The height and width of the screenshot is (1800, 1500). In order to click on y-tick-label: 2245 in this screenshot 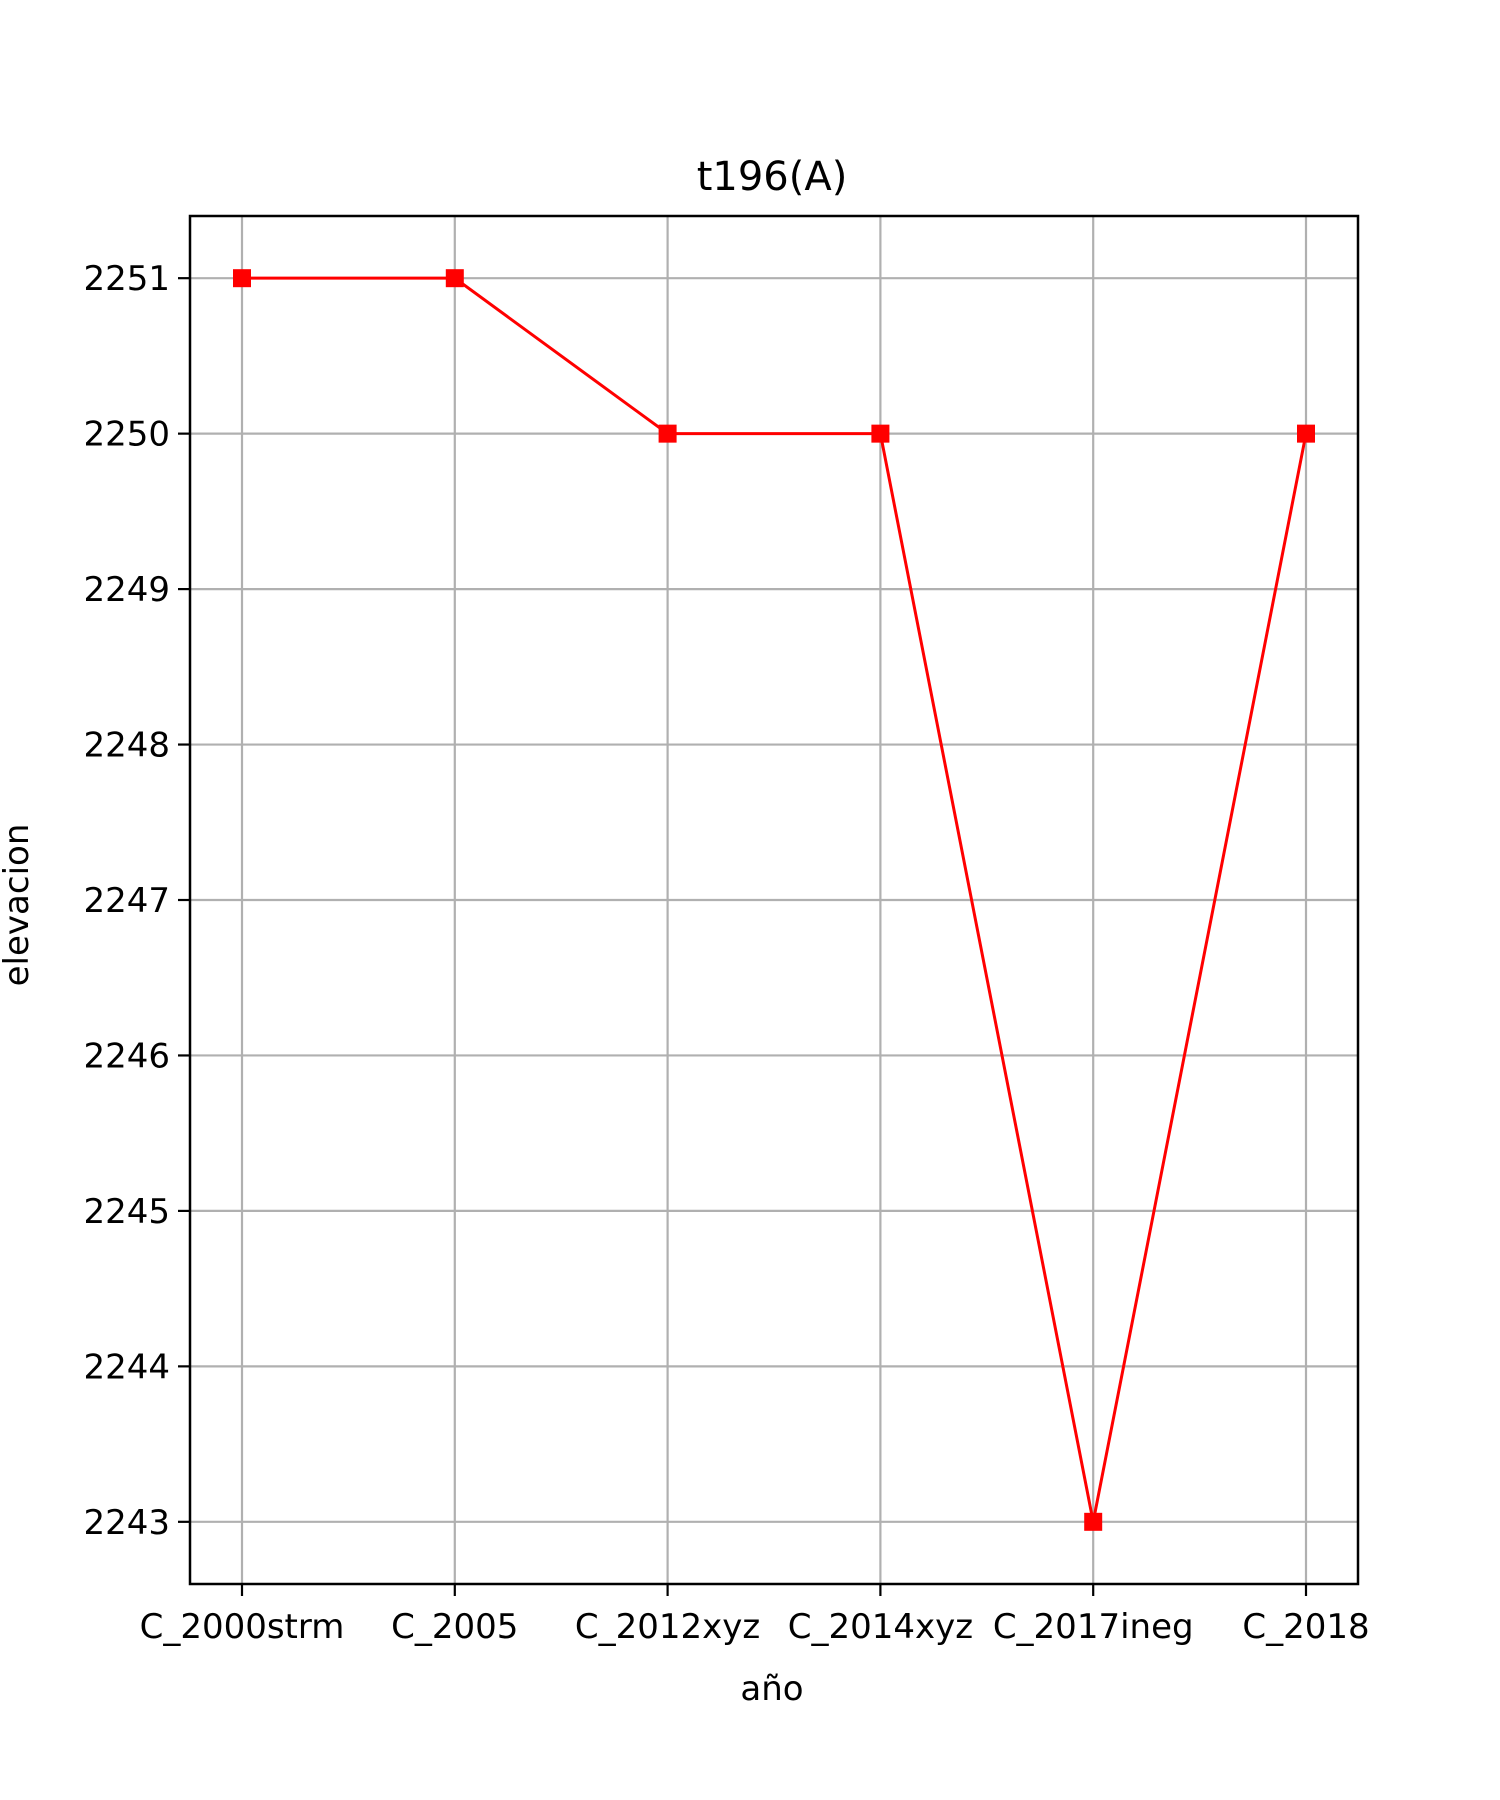, I will do `click(126, 1212)`.